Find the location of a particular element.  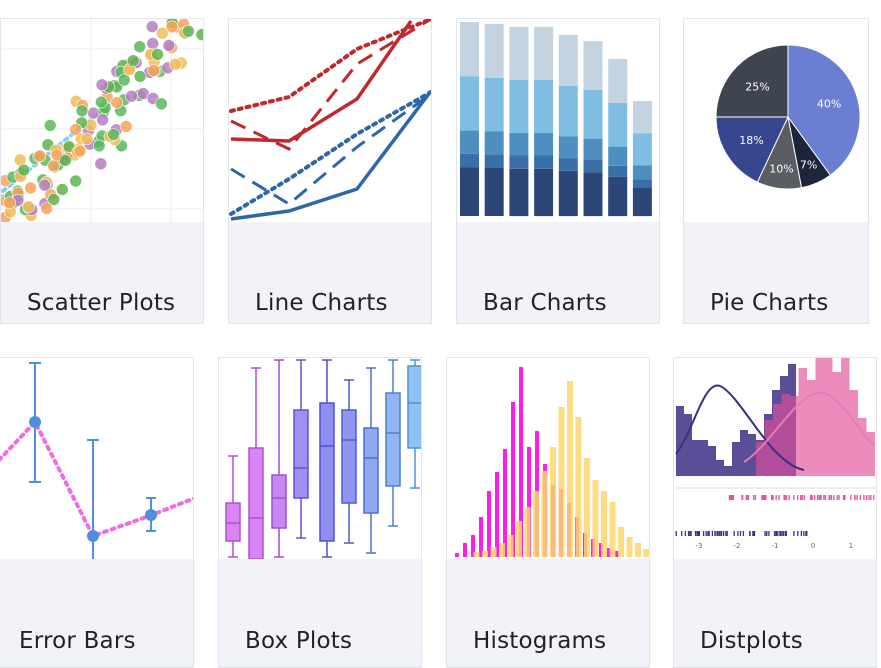

card-scatter-plots: Scatter Plots is located at coordinates (102, 171).